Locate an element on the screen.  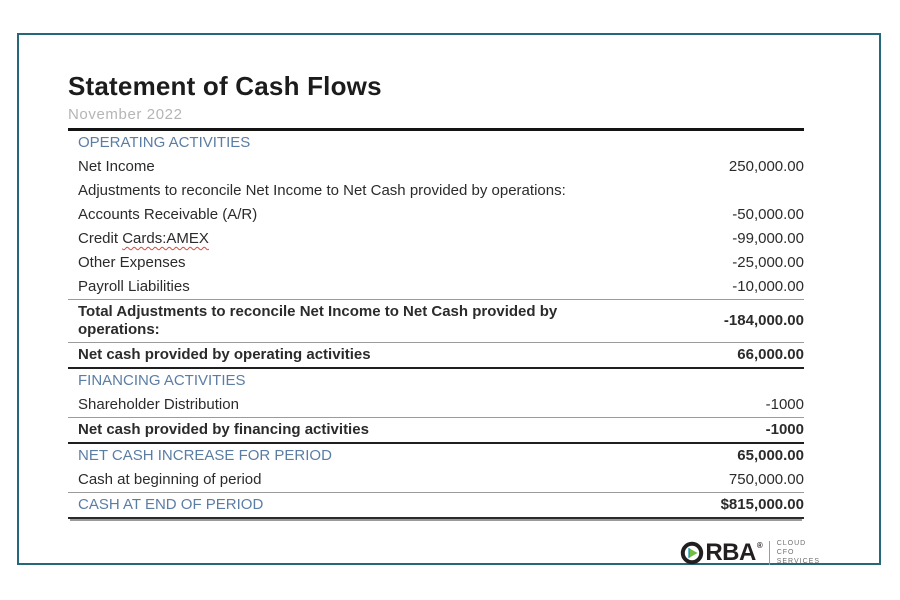
logo-tagline-line: SERVICES is located at coordinates (798, 561).